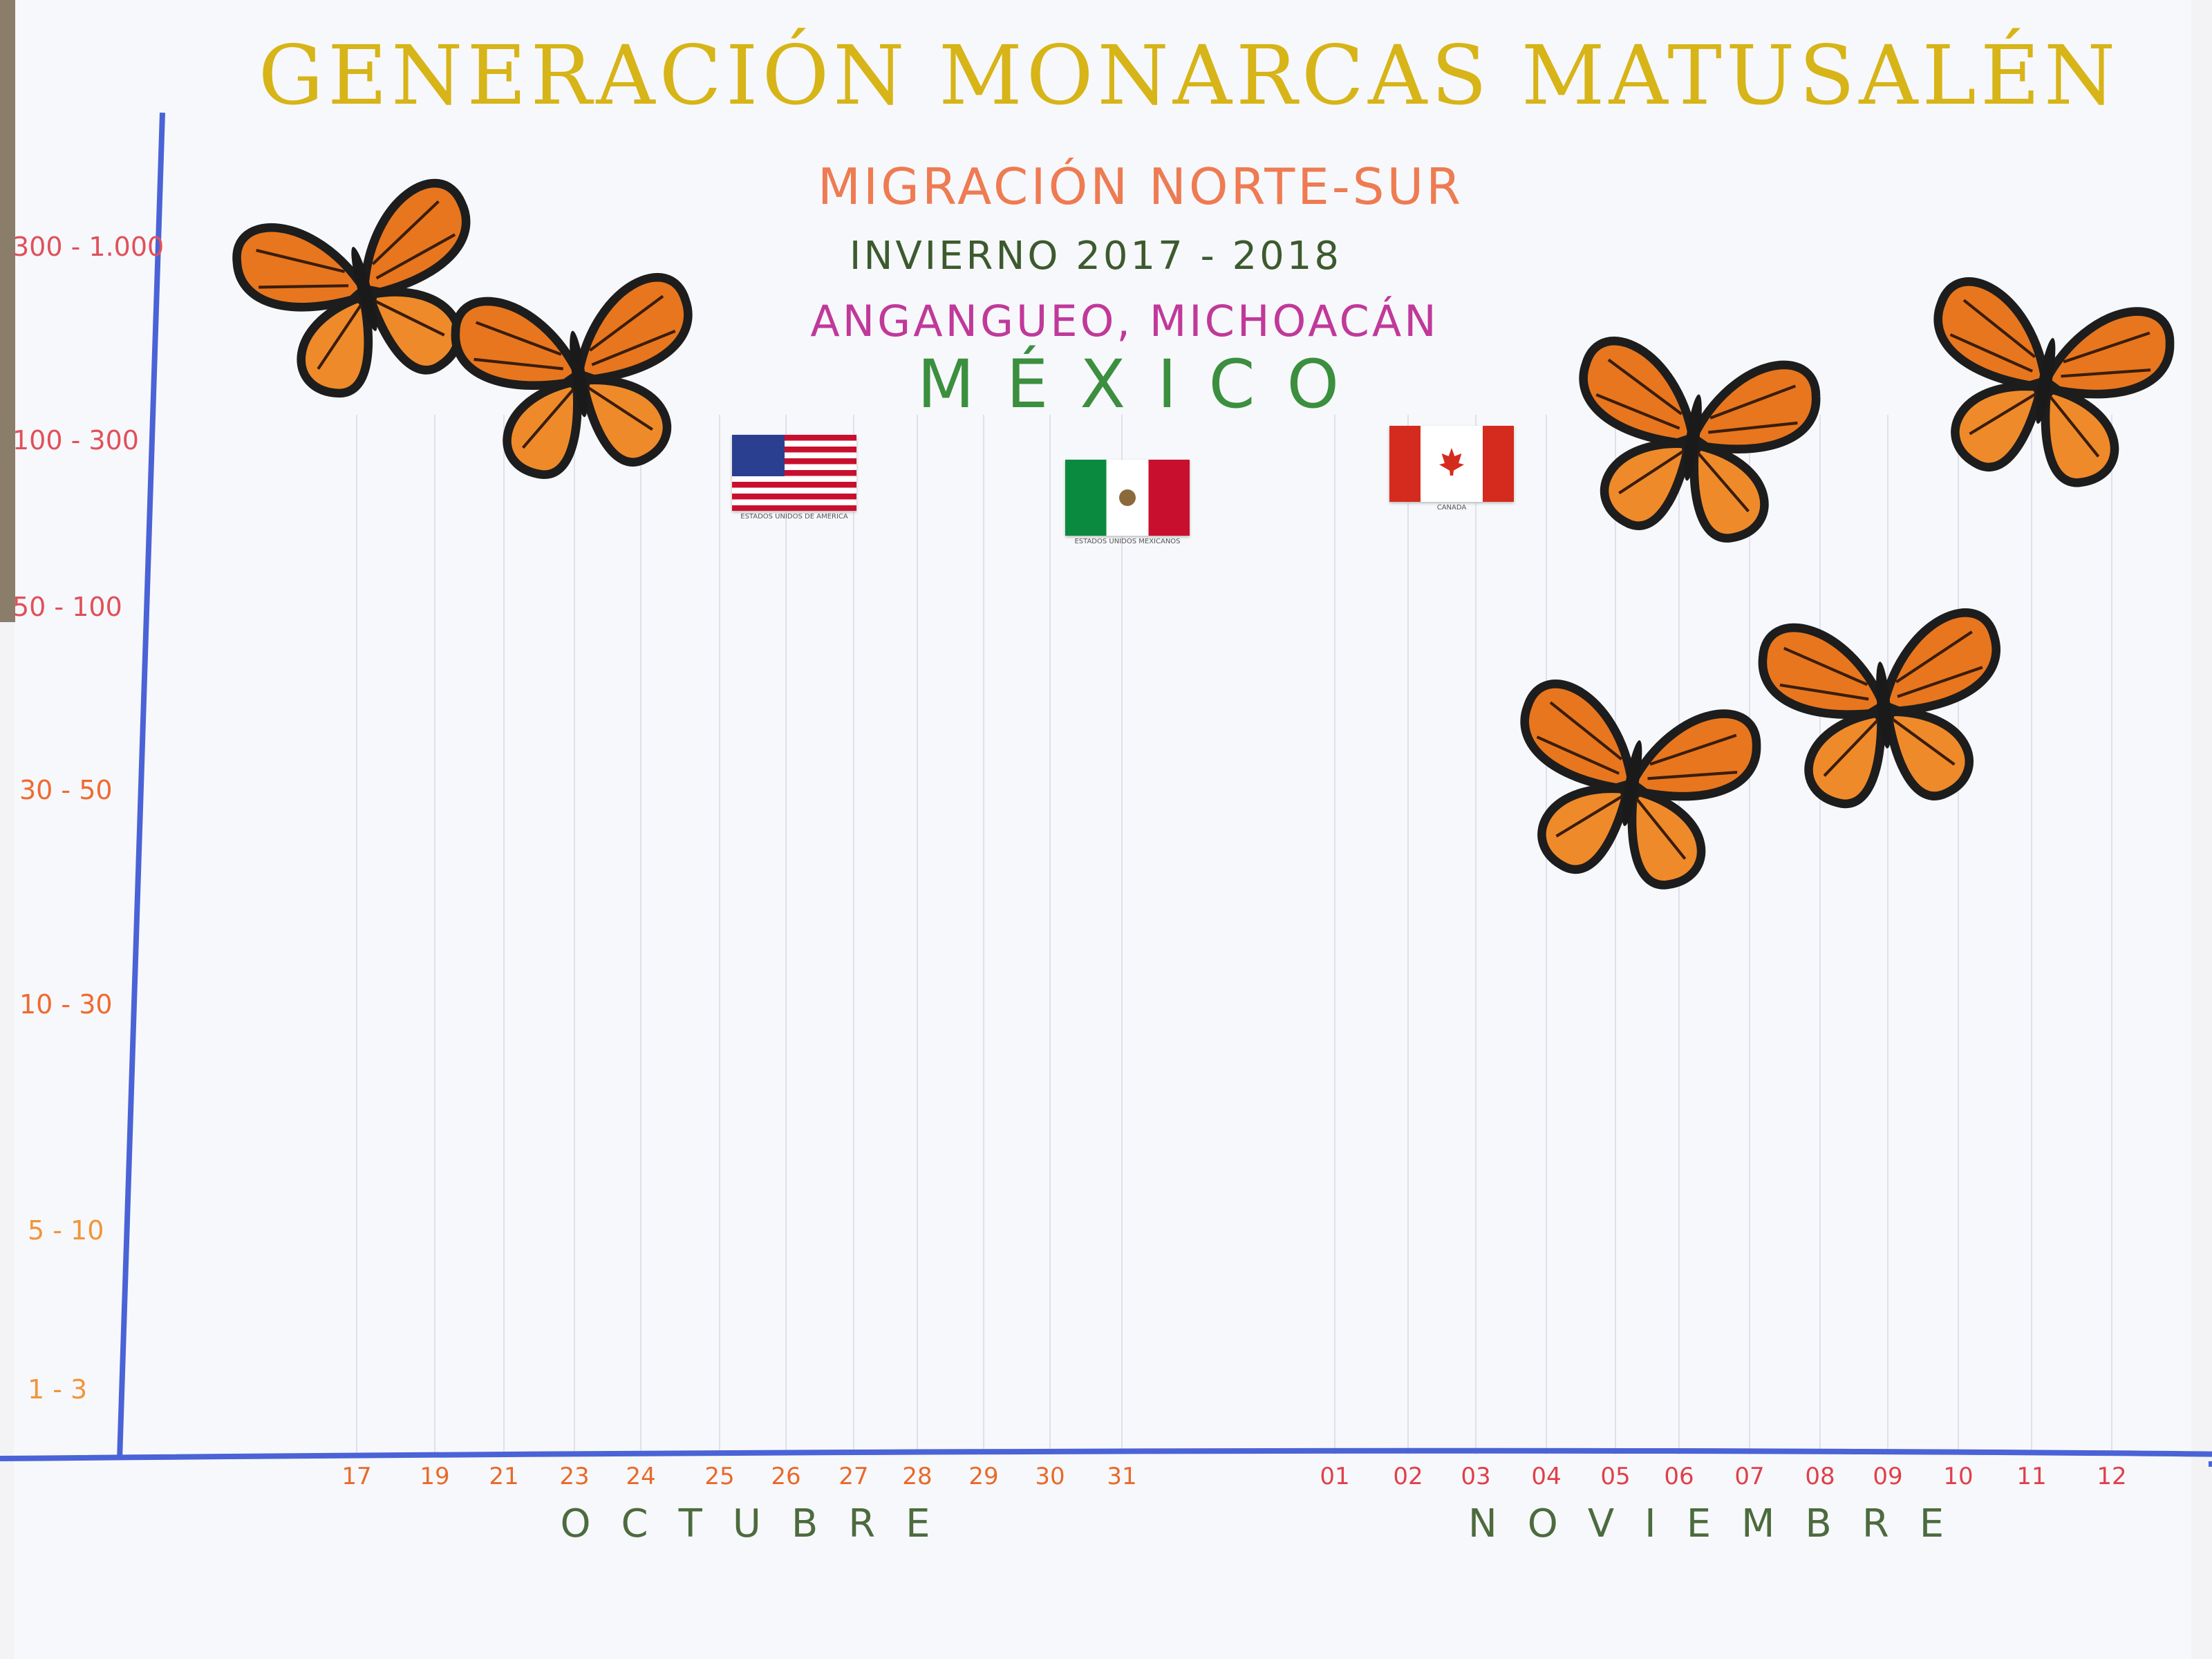  What do you see at coordinates (1144, 385) in the screenshot?
I see `country-label: MÉXICO` at bounding box center [1144, 385].